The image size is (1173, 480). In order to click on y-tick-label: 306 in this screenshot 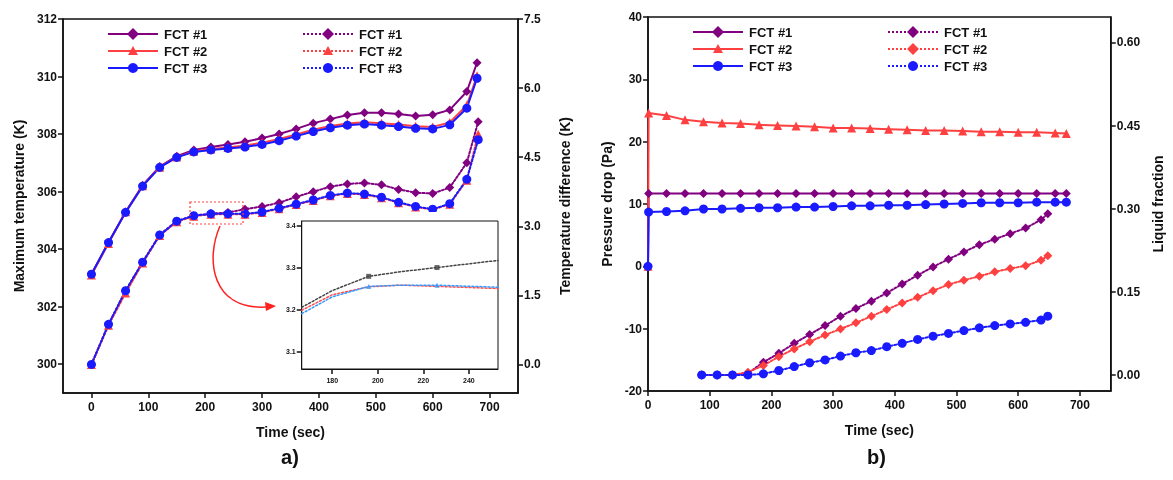, I will do `click(47, 191)`.